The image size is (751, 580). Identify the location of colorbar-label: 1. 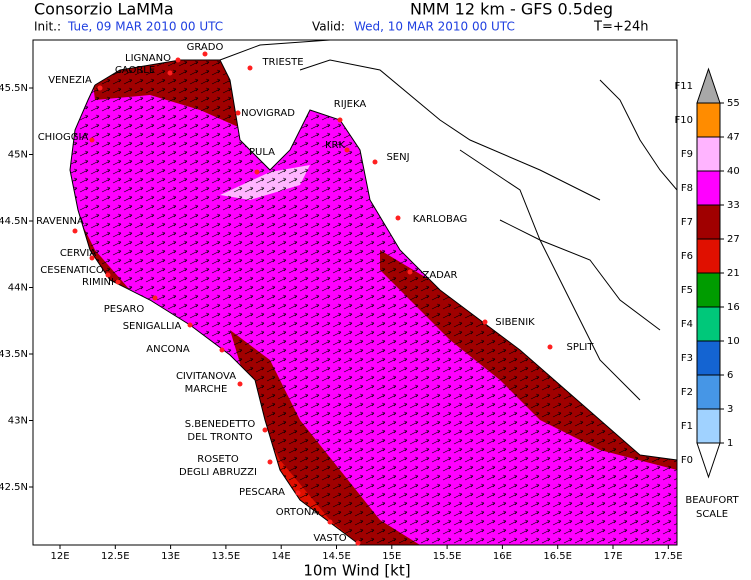
(730, 443).